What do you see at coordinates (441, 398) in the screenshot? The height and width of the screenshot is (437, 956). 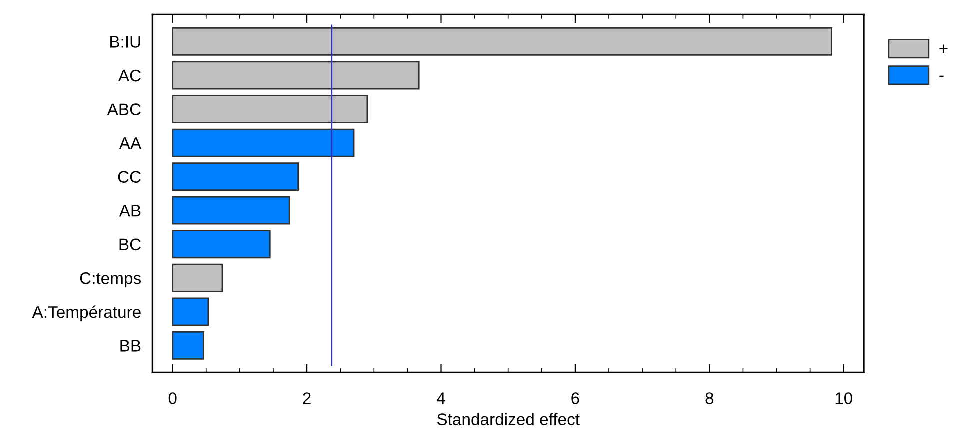 I see `x-tick-label: 4` at bounding box center [441, 398].